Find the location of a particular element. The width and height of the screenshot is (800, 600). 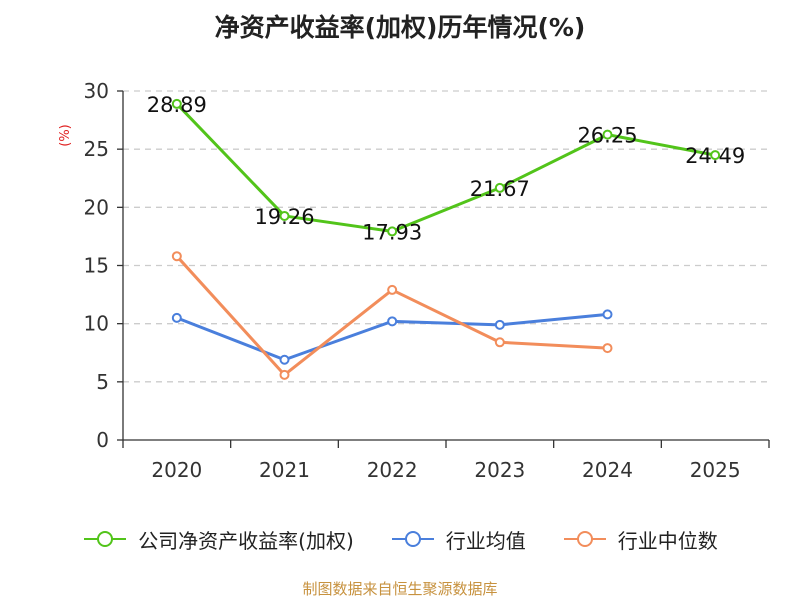

data-label-0-2023: 21.67 is located at coordinates (500, 189).